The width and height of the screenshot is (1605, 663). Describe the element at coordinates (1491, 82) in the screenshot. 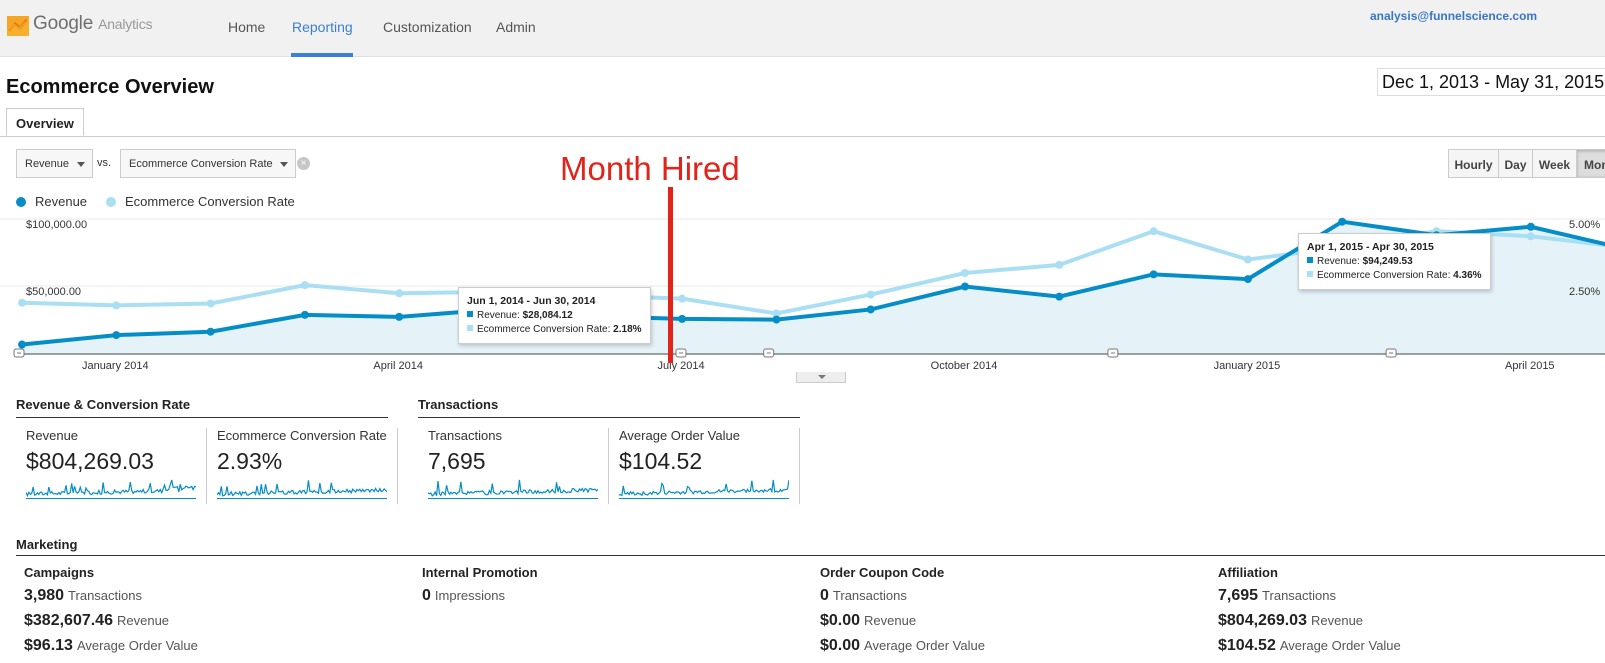

I see `date-range-picker: Dec 1, 2013 - May 31, 2015` at that location.